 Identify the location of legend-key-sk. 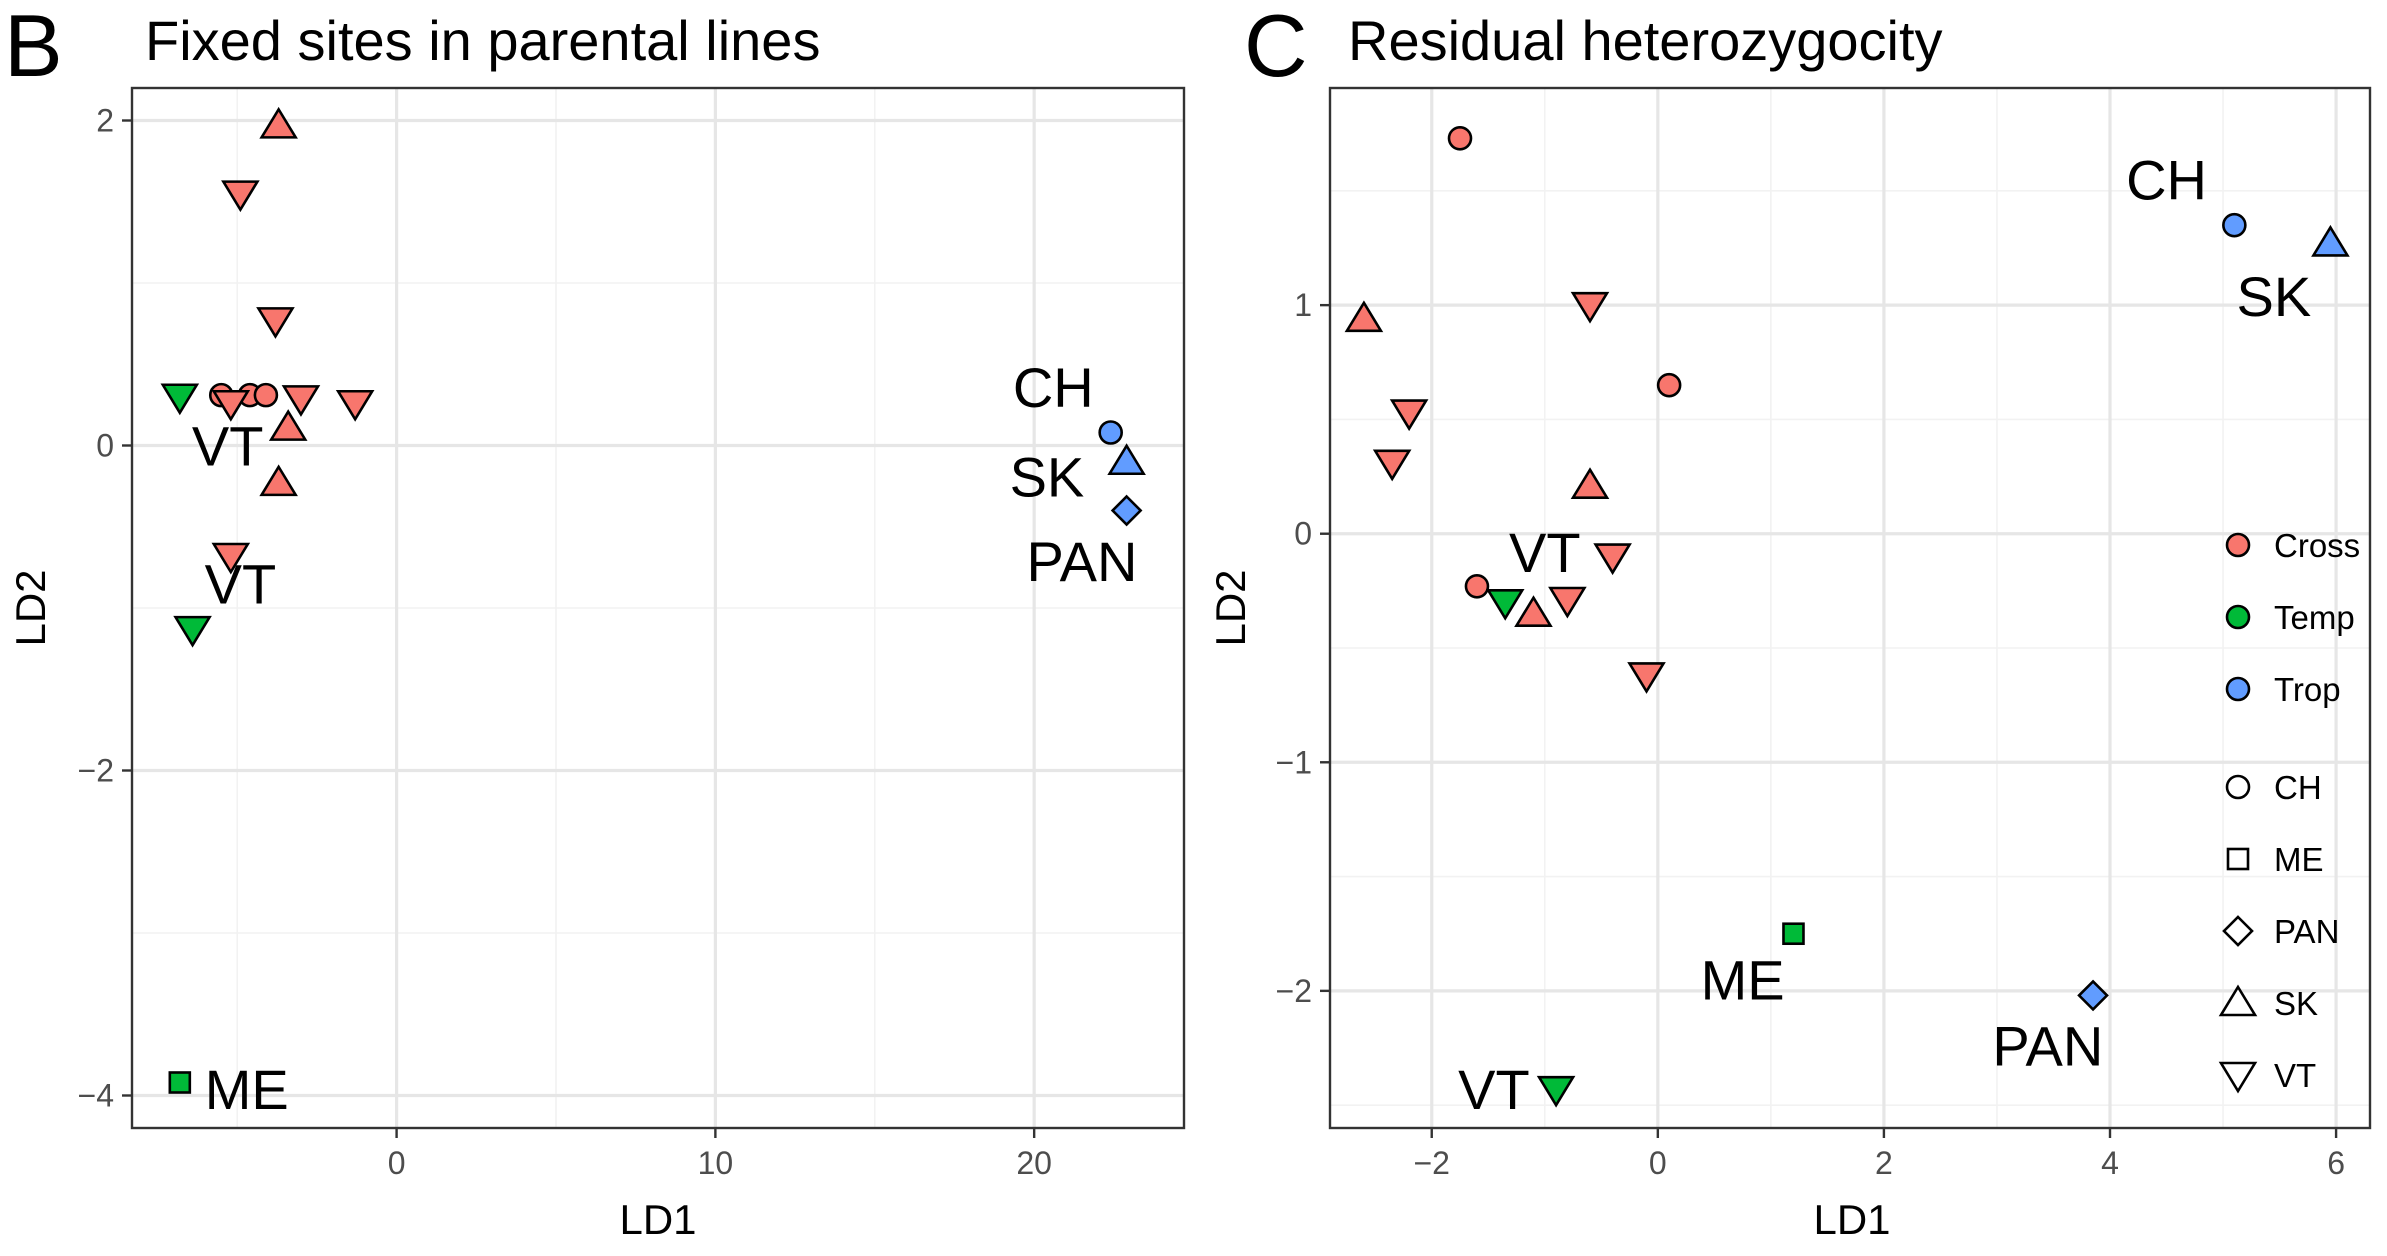
(2238, 1000).